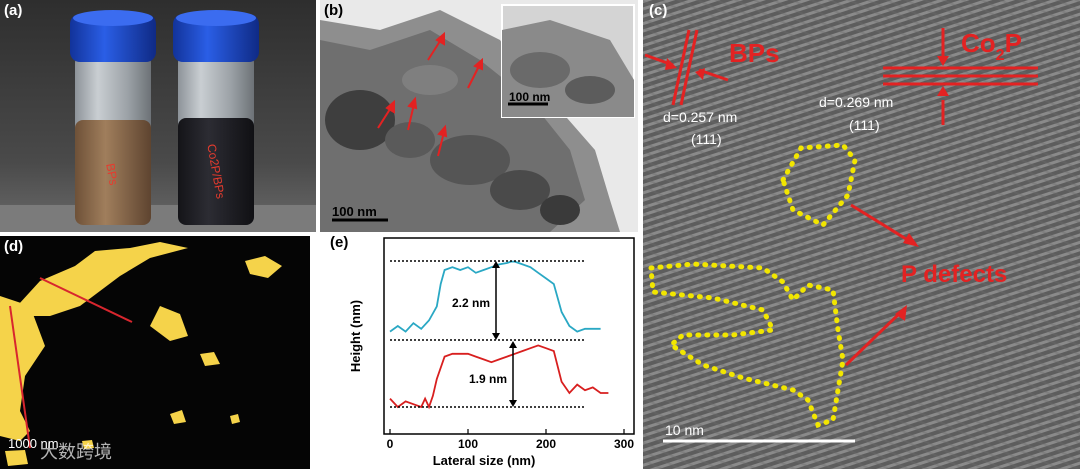 This screenshot has width=1080, height=469. I want to click on co2p-d-spacing: d=0.269 nm, so click(856, 102).